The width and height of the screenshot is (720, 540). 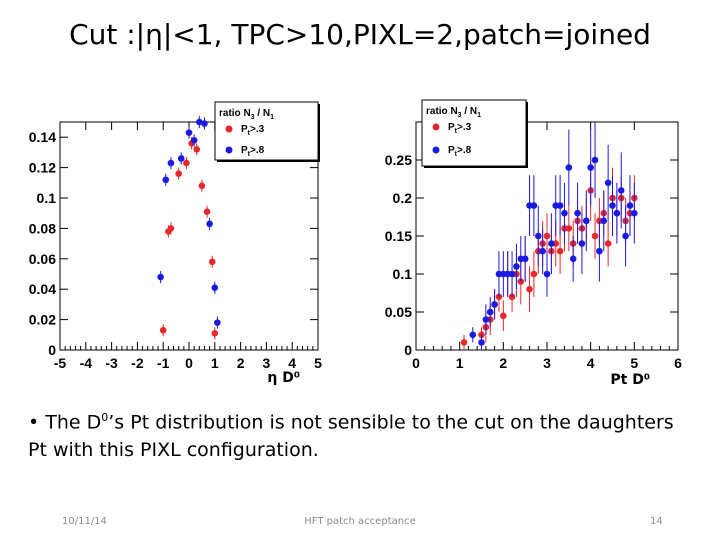 What do you see at coordinates (246, 114) in the screenshot?
I see `eta-legend-title: ratio N3 / N1` at bounding box center [246, 114].